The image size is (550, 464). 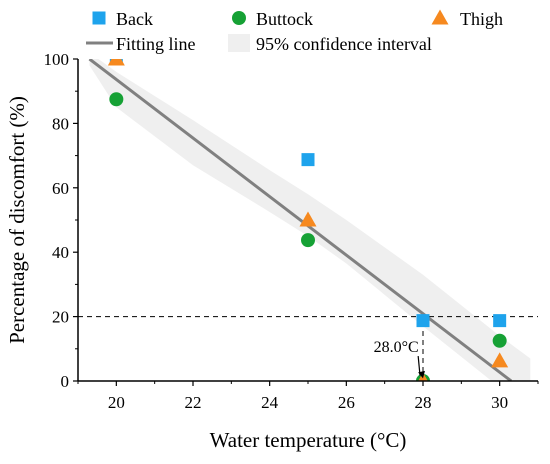 I want to click on x-tick-label-30: 30, so click(x=499, y=402).